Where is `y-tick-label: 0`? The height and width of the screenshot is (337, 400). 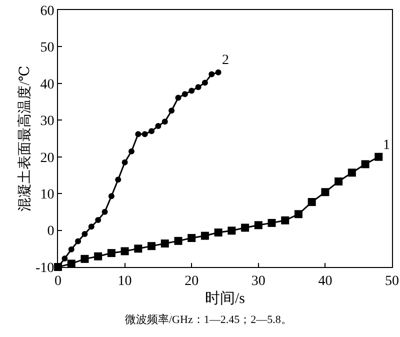
y-tick-label: 0 is located at coordinates (50, 232).